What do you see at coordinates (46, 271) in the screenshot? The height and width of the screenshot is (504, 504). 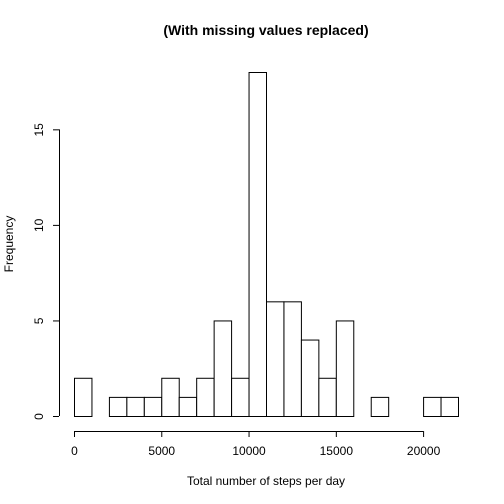 I see `y-axis: 0 5 10 15` at bounding box center [46, 271].